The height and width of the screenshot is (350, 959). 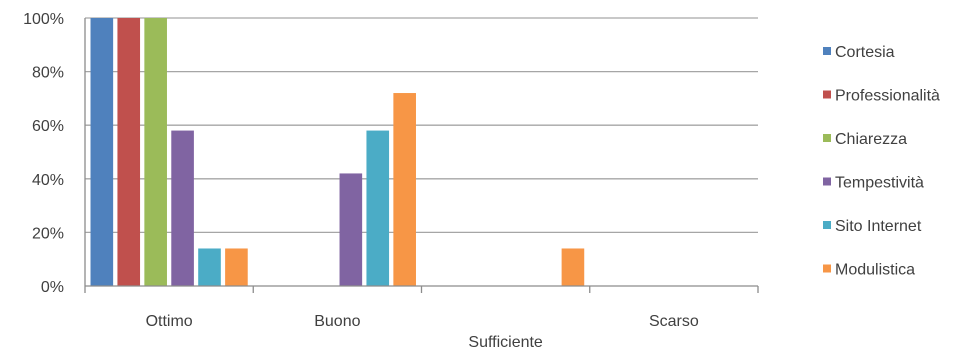 I want to click on x-axis-labels: Ottimo Buono Sufficiente Scarso, so click(x=422, y=331).